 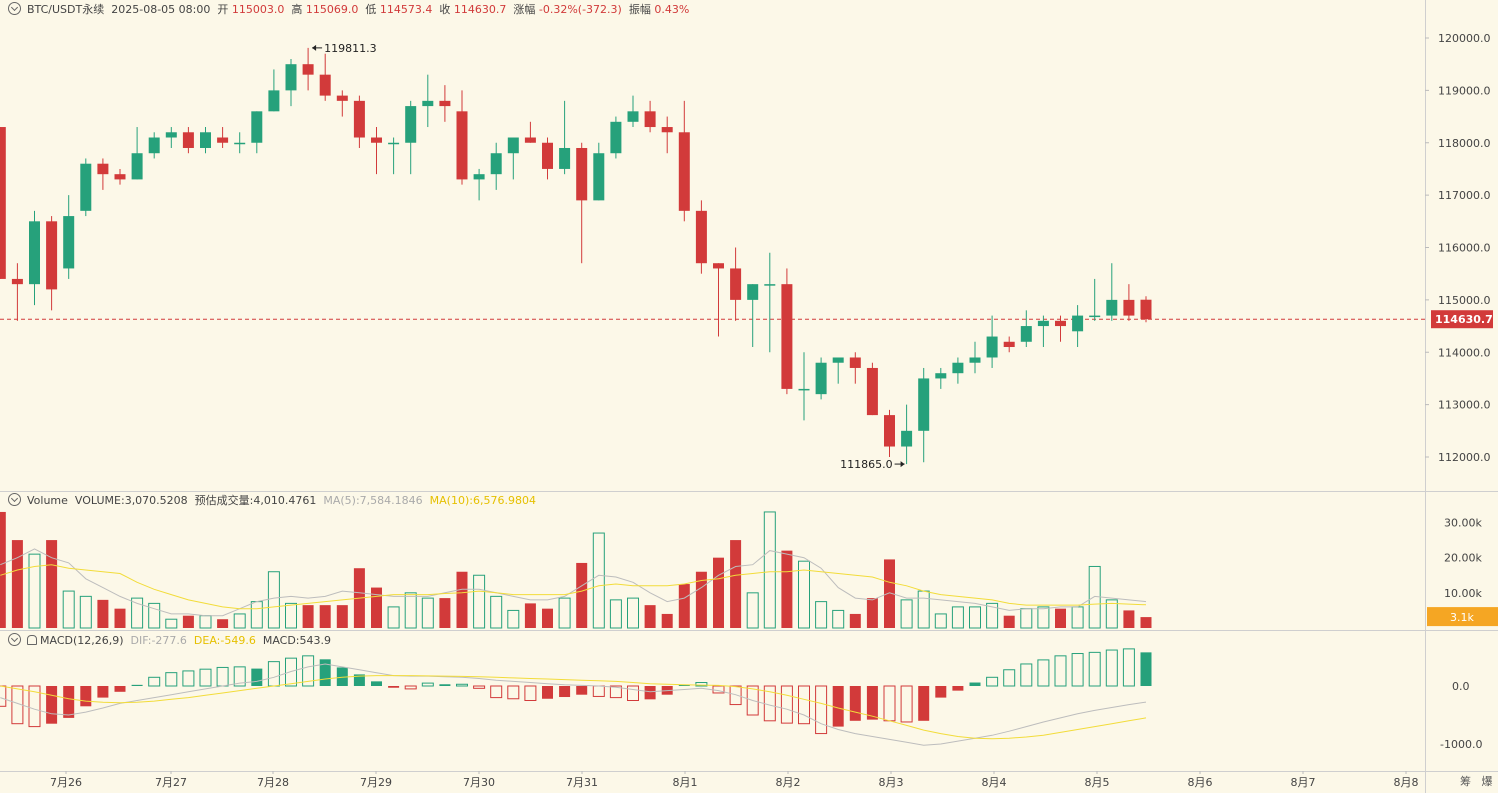 What do you see at coordinates (1464, 195) in the screenshot?
I see `price-tick-label: 117000.0` at bounding box center [1464, 195].